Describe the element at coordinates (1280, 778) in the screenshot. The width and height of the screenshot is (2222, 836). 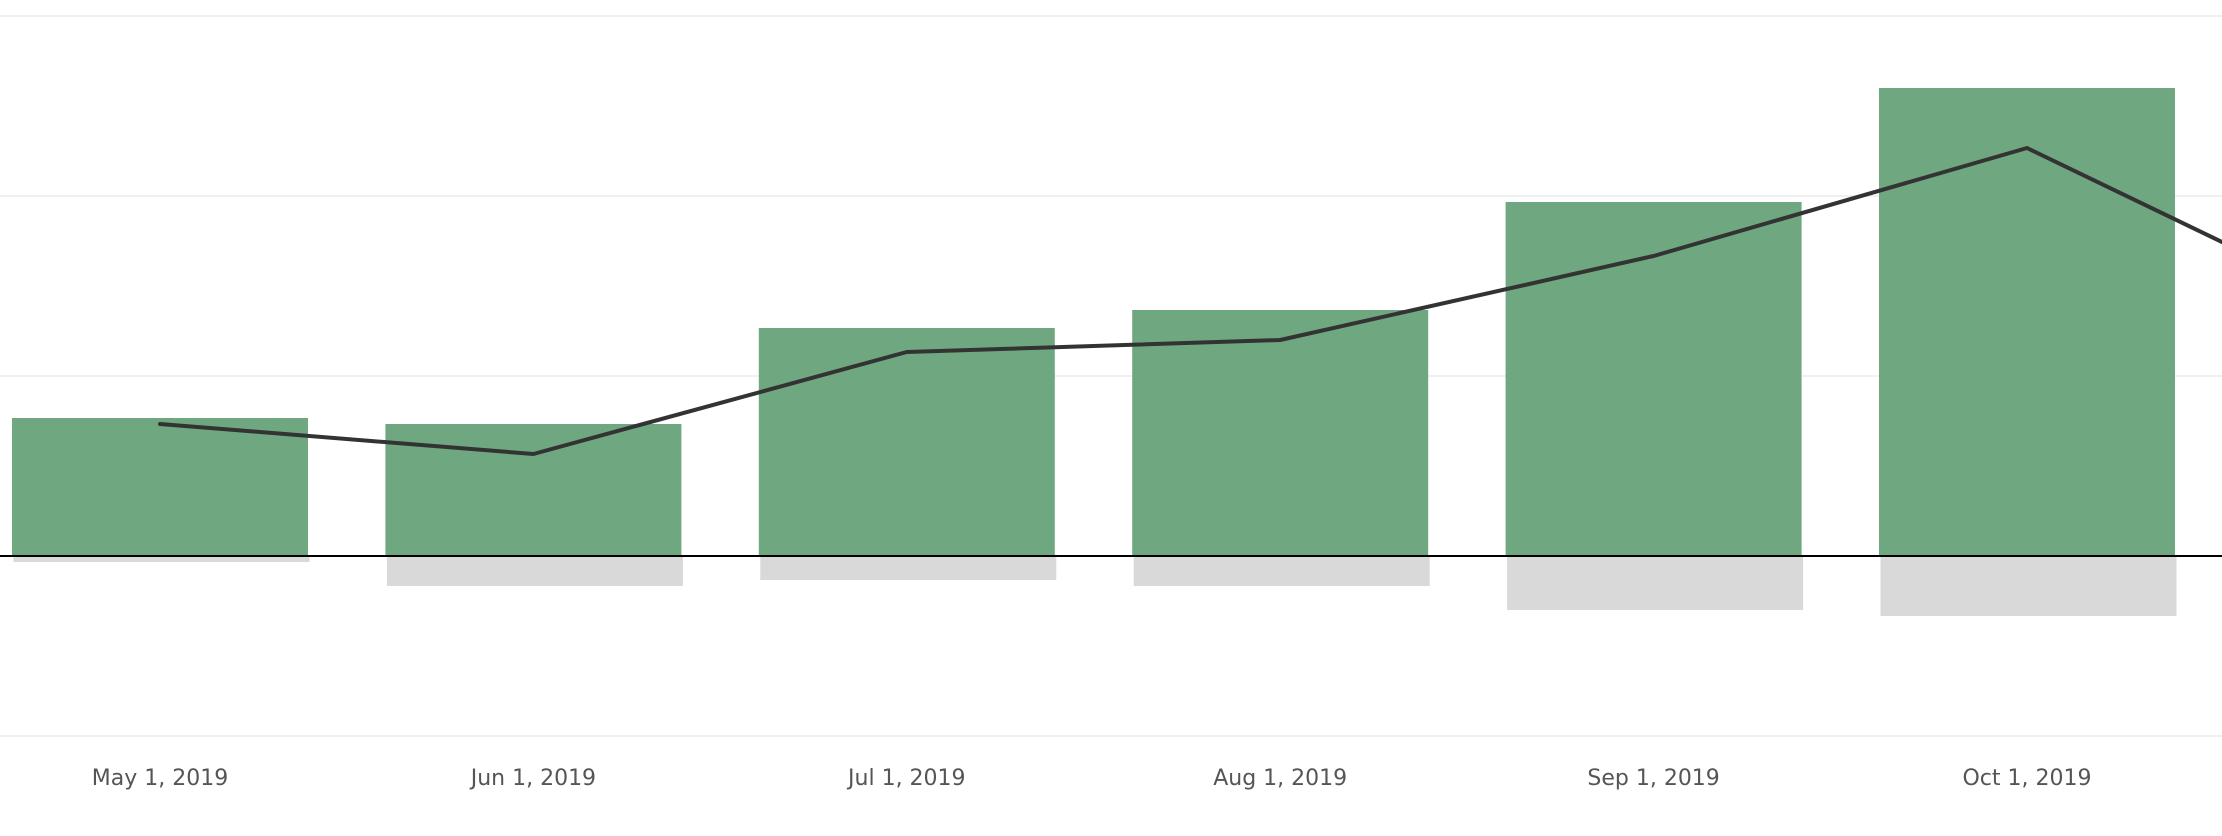
I see `x-tick-label-3: Aug 1, 2019` at that location.